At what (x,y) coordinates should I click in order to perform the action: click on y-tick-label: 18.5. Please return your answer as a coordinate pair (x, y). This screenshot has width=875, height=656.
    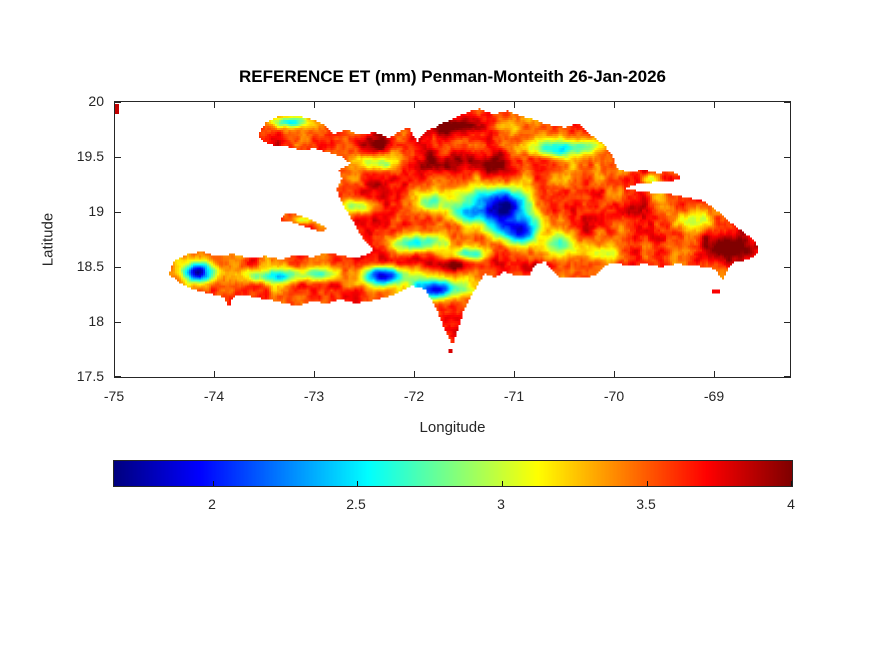
    Looking at the image, I should click on (90, 266).